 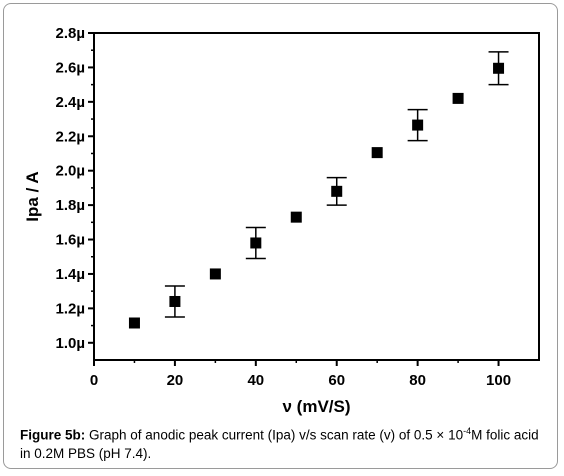 What do you see at coordinates (467, 431) in the screenshot?
I see `caption-superscript: -4` at bounding box center [467, 431].